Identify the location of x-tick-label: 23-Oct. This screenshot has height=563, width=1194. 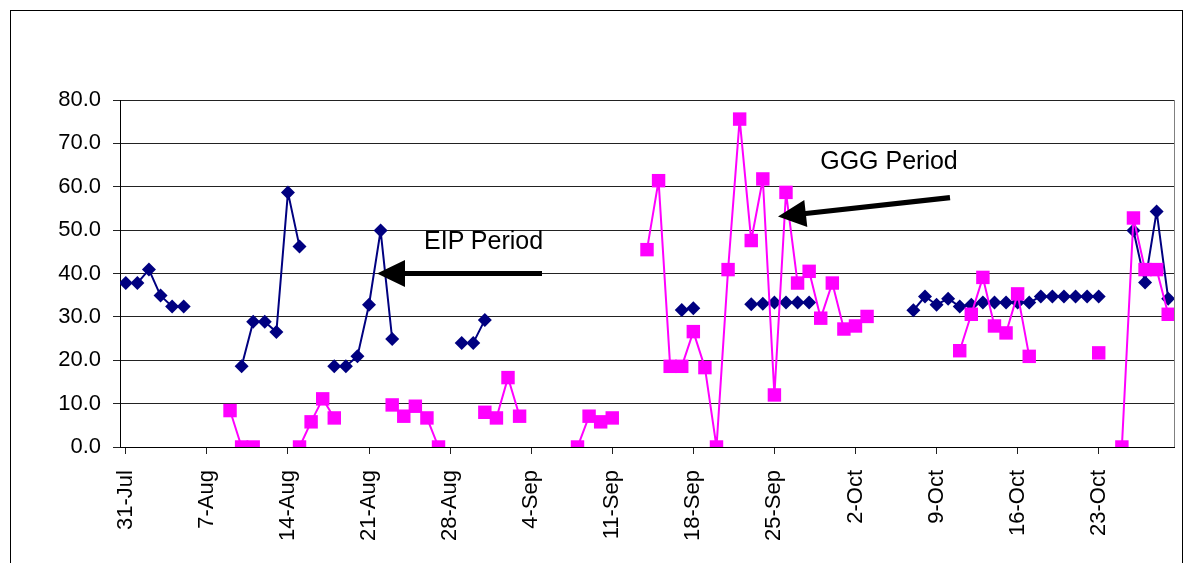
(1097, 503).